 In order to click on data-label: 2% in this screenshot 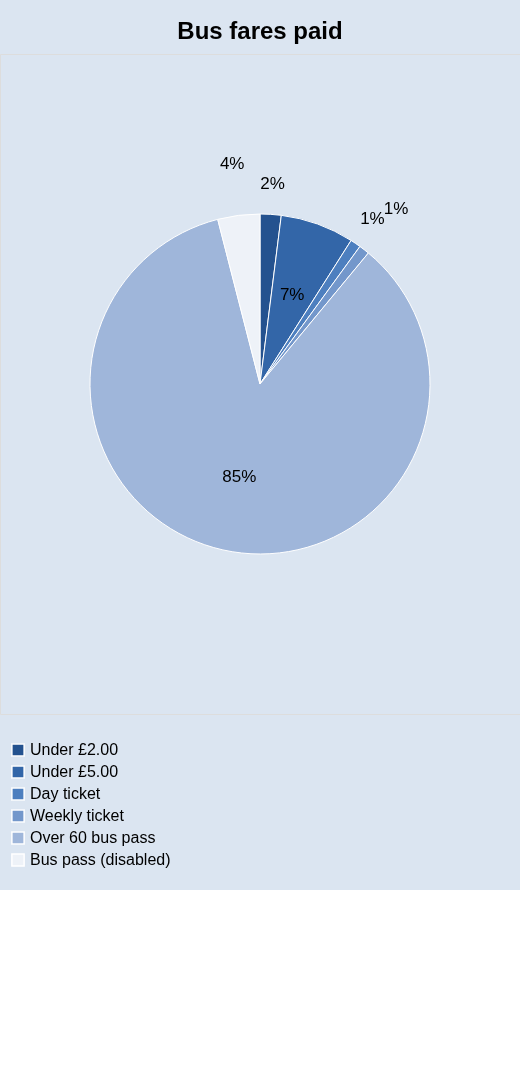, I will do `click(272, 184)`.